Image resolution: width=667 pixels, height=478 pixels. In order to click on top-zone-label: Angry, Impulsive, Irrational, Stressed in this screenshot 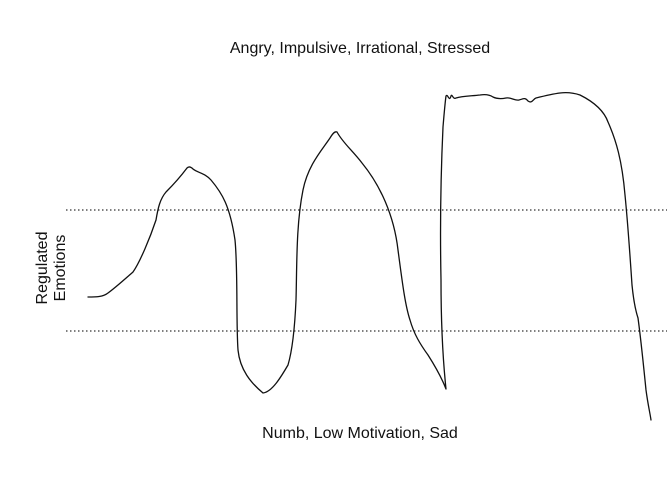, I will do `click(360, 48)`.